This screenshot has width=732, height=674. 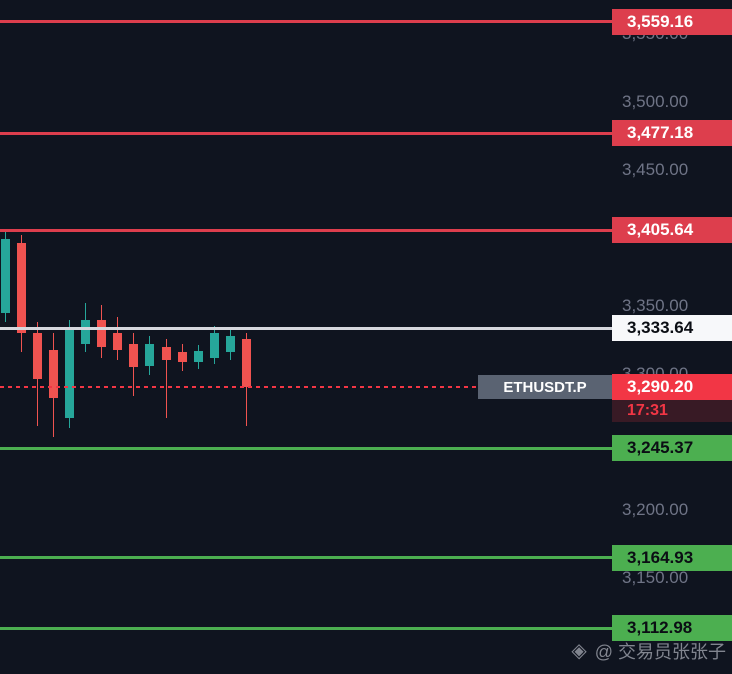 I want to click on resistance-price-badge: 3,559.16, so click(x=672, y=21).